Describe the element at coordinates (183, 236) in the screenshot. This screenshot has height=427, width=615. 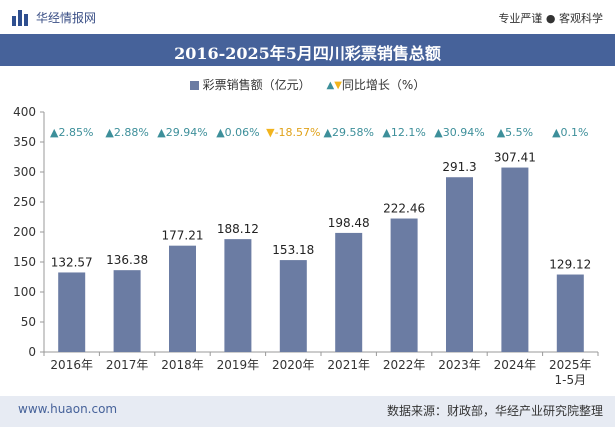
I see `bar-value-label: 177.21` at that location.